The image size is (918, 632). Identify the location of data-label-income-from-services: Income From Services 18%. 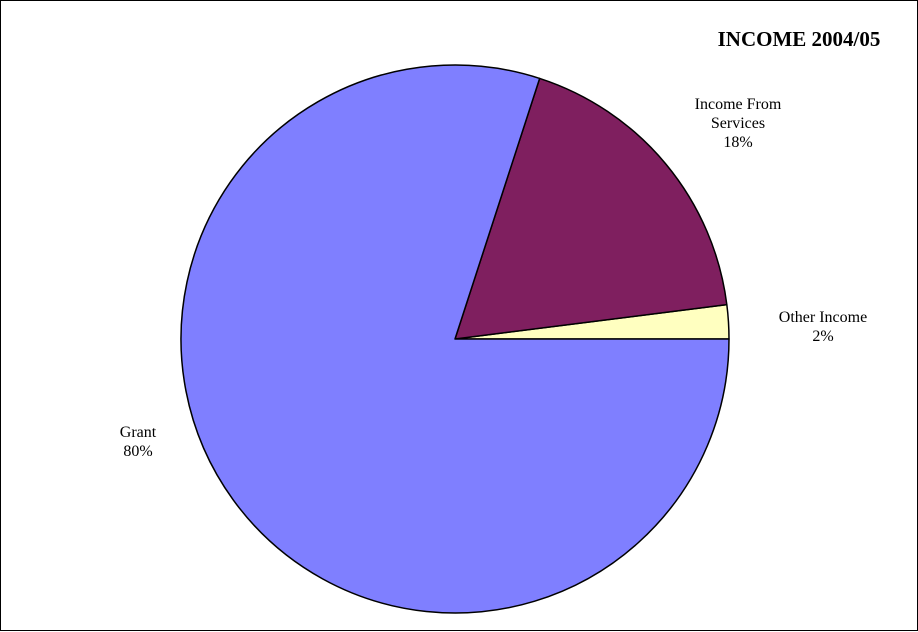
(738, 123).